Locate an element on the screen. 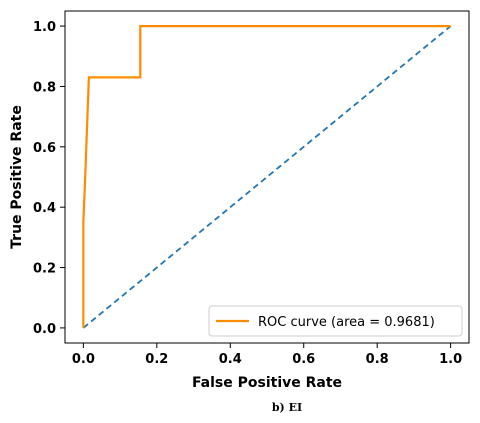 This screenshot has height=423, width=480. y-tick-label: 0.4 is located at coordinates (44, 208).